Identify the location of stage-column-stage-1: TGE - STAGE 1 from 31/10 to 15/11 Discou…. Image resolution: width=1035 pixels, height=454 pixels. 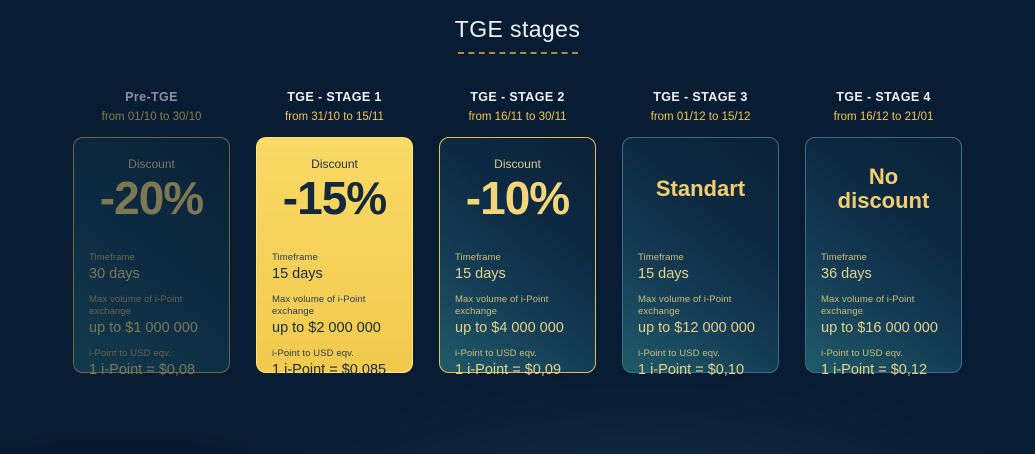
(334, 234).